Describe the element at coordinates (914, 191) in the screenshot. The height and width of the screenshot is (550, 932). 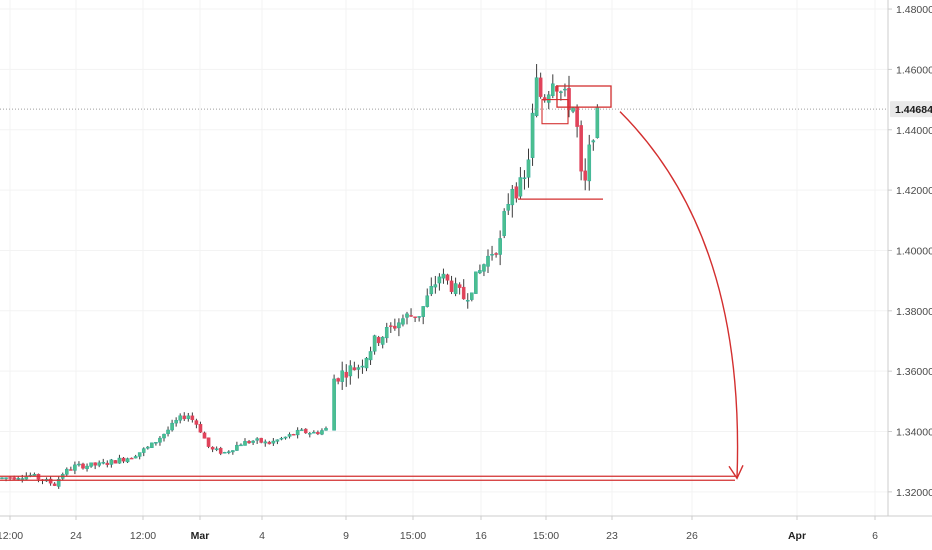
I see `y-tick-label: 1.42000` at that location.